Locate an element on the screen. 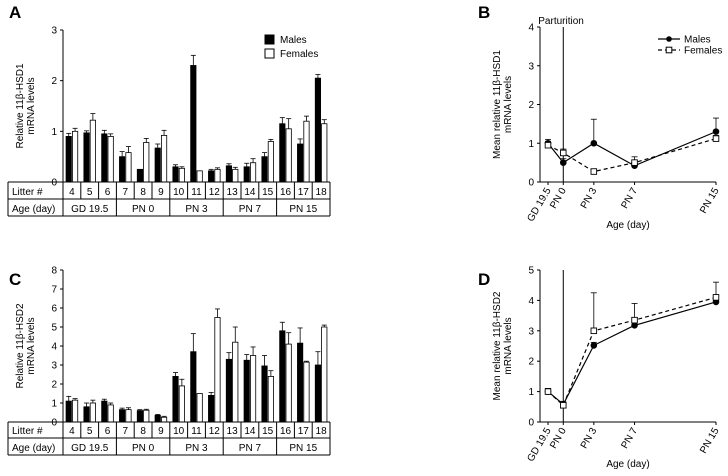  age-group-label: PN 15 is located at coordinates (303, 209).